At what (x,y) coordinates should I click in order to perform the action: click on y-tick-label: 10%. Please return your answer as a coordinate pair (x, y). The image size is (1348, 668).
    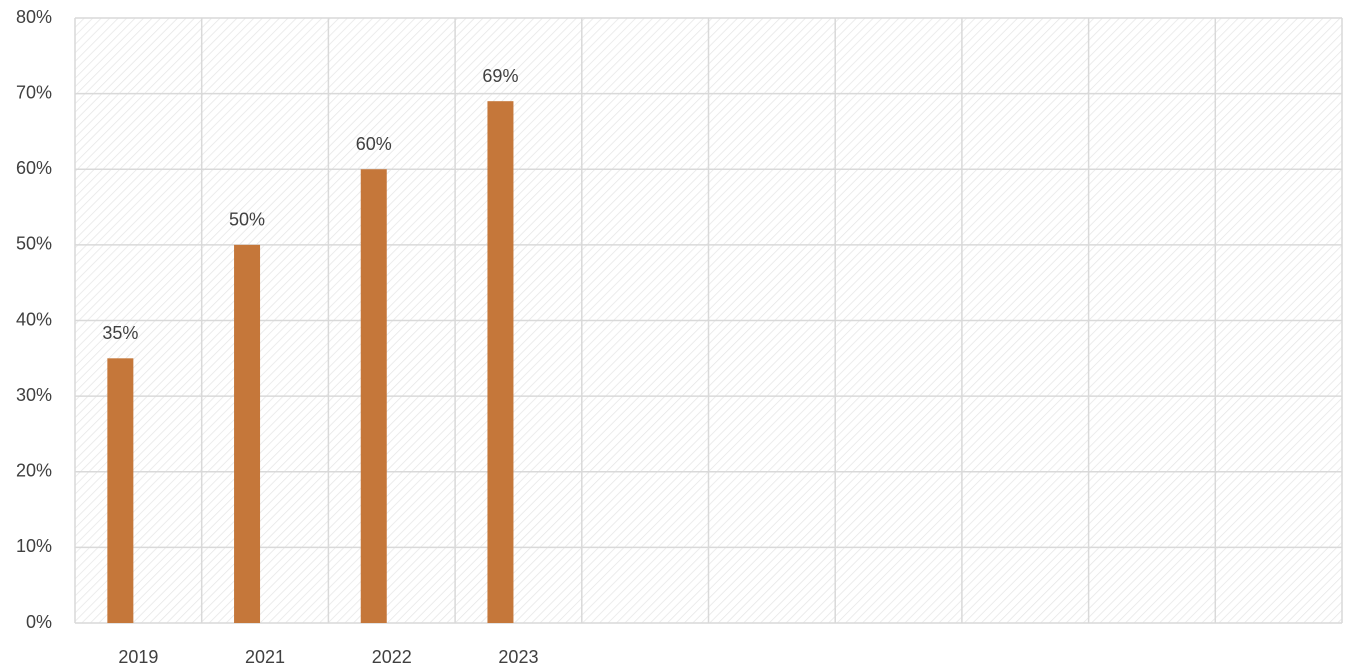
    Looking at the image, I should click on (34, 546).